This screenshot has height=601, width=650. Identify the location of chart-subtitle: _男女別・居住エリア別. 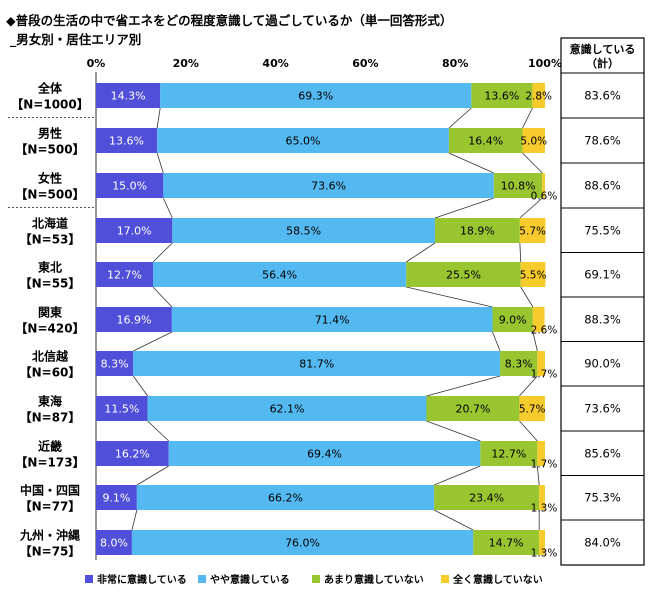
(76, 39).